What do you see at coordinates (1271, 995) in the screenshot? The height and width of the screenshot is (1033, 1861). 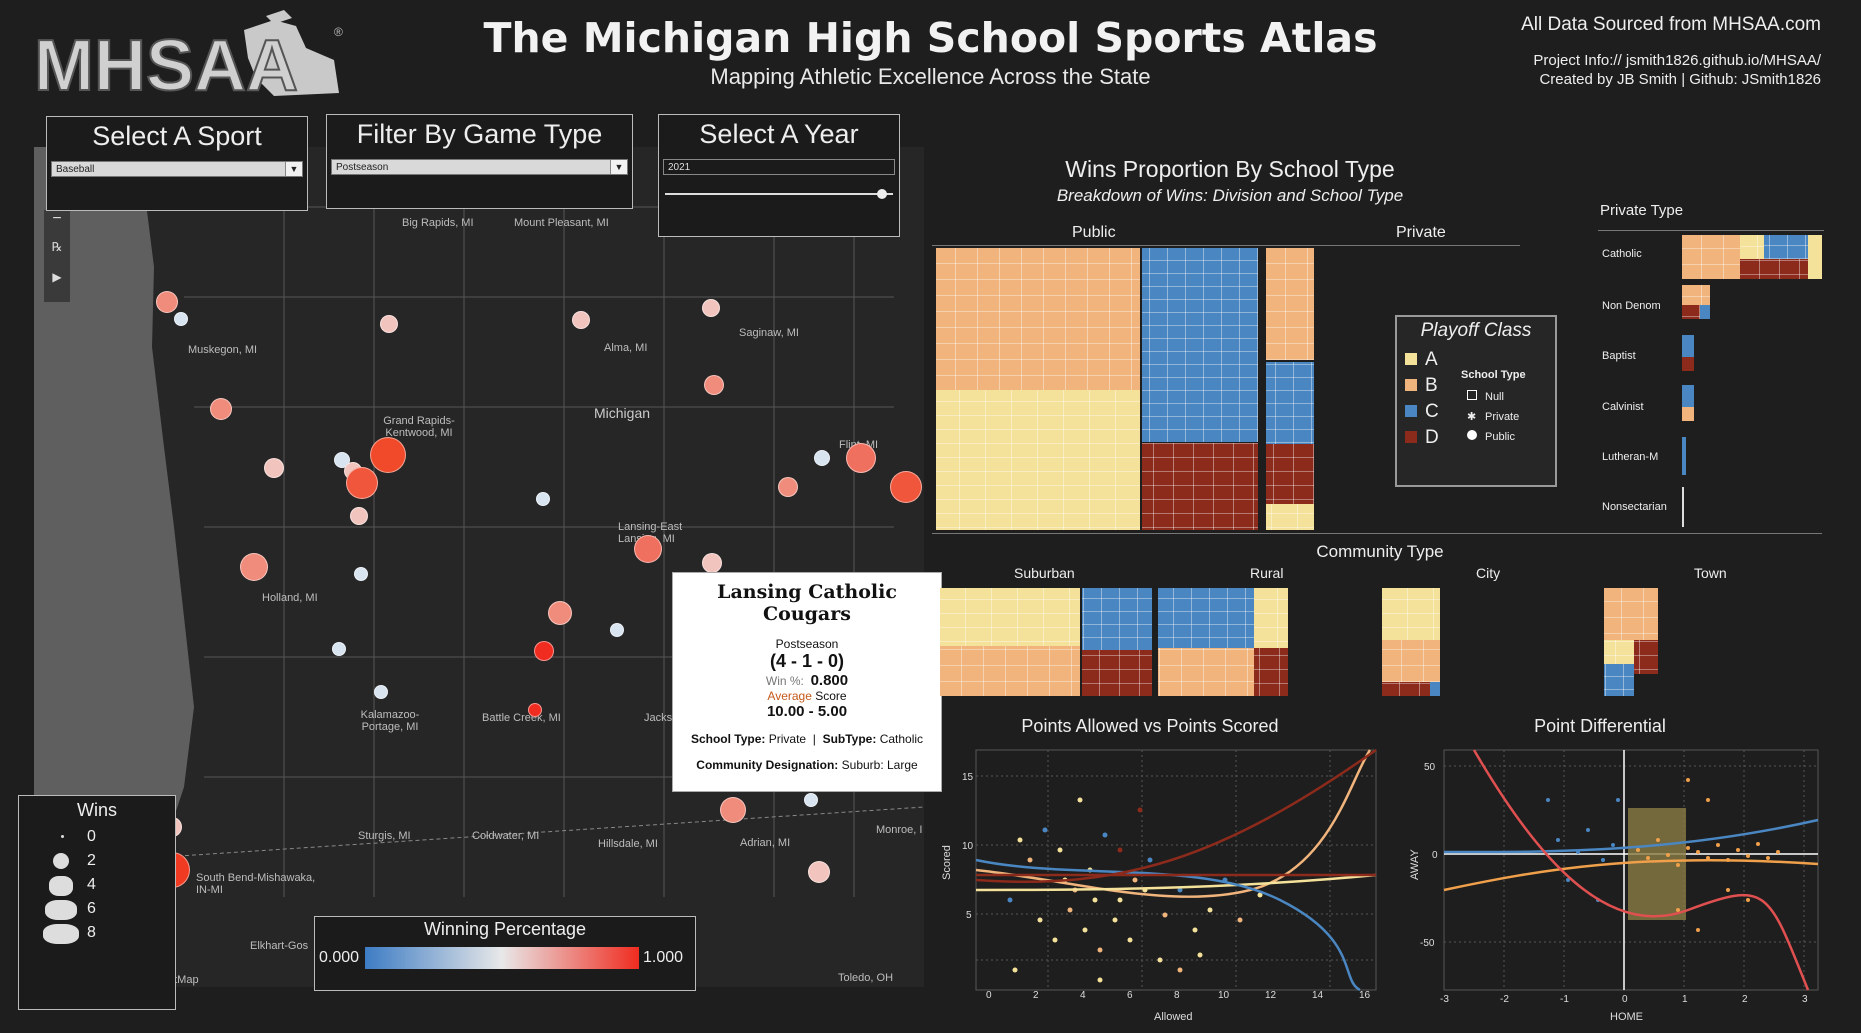 I see `scatter1-xtick: 12` at bounding box center [1271, 995].